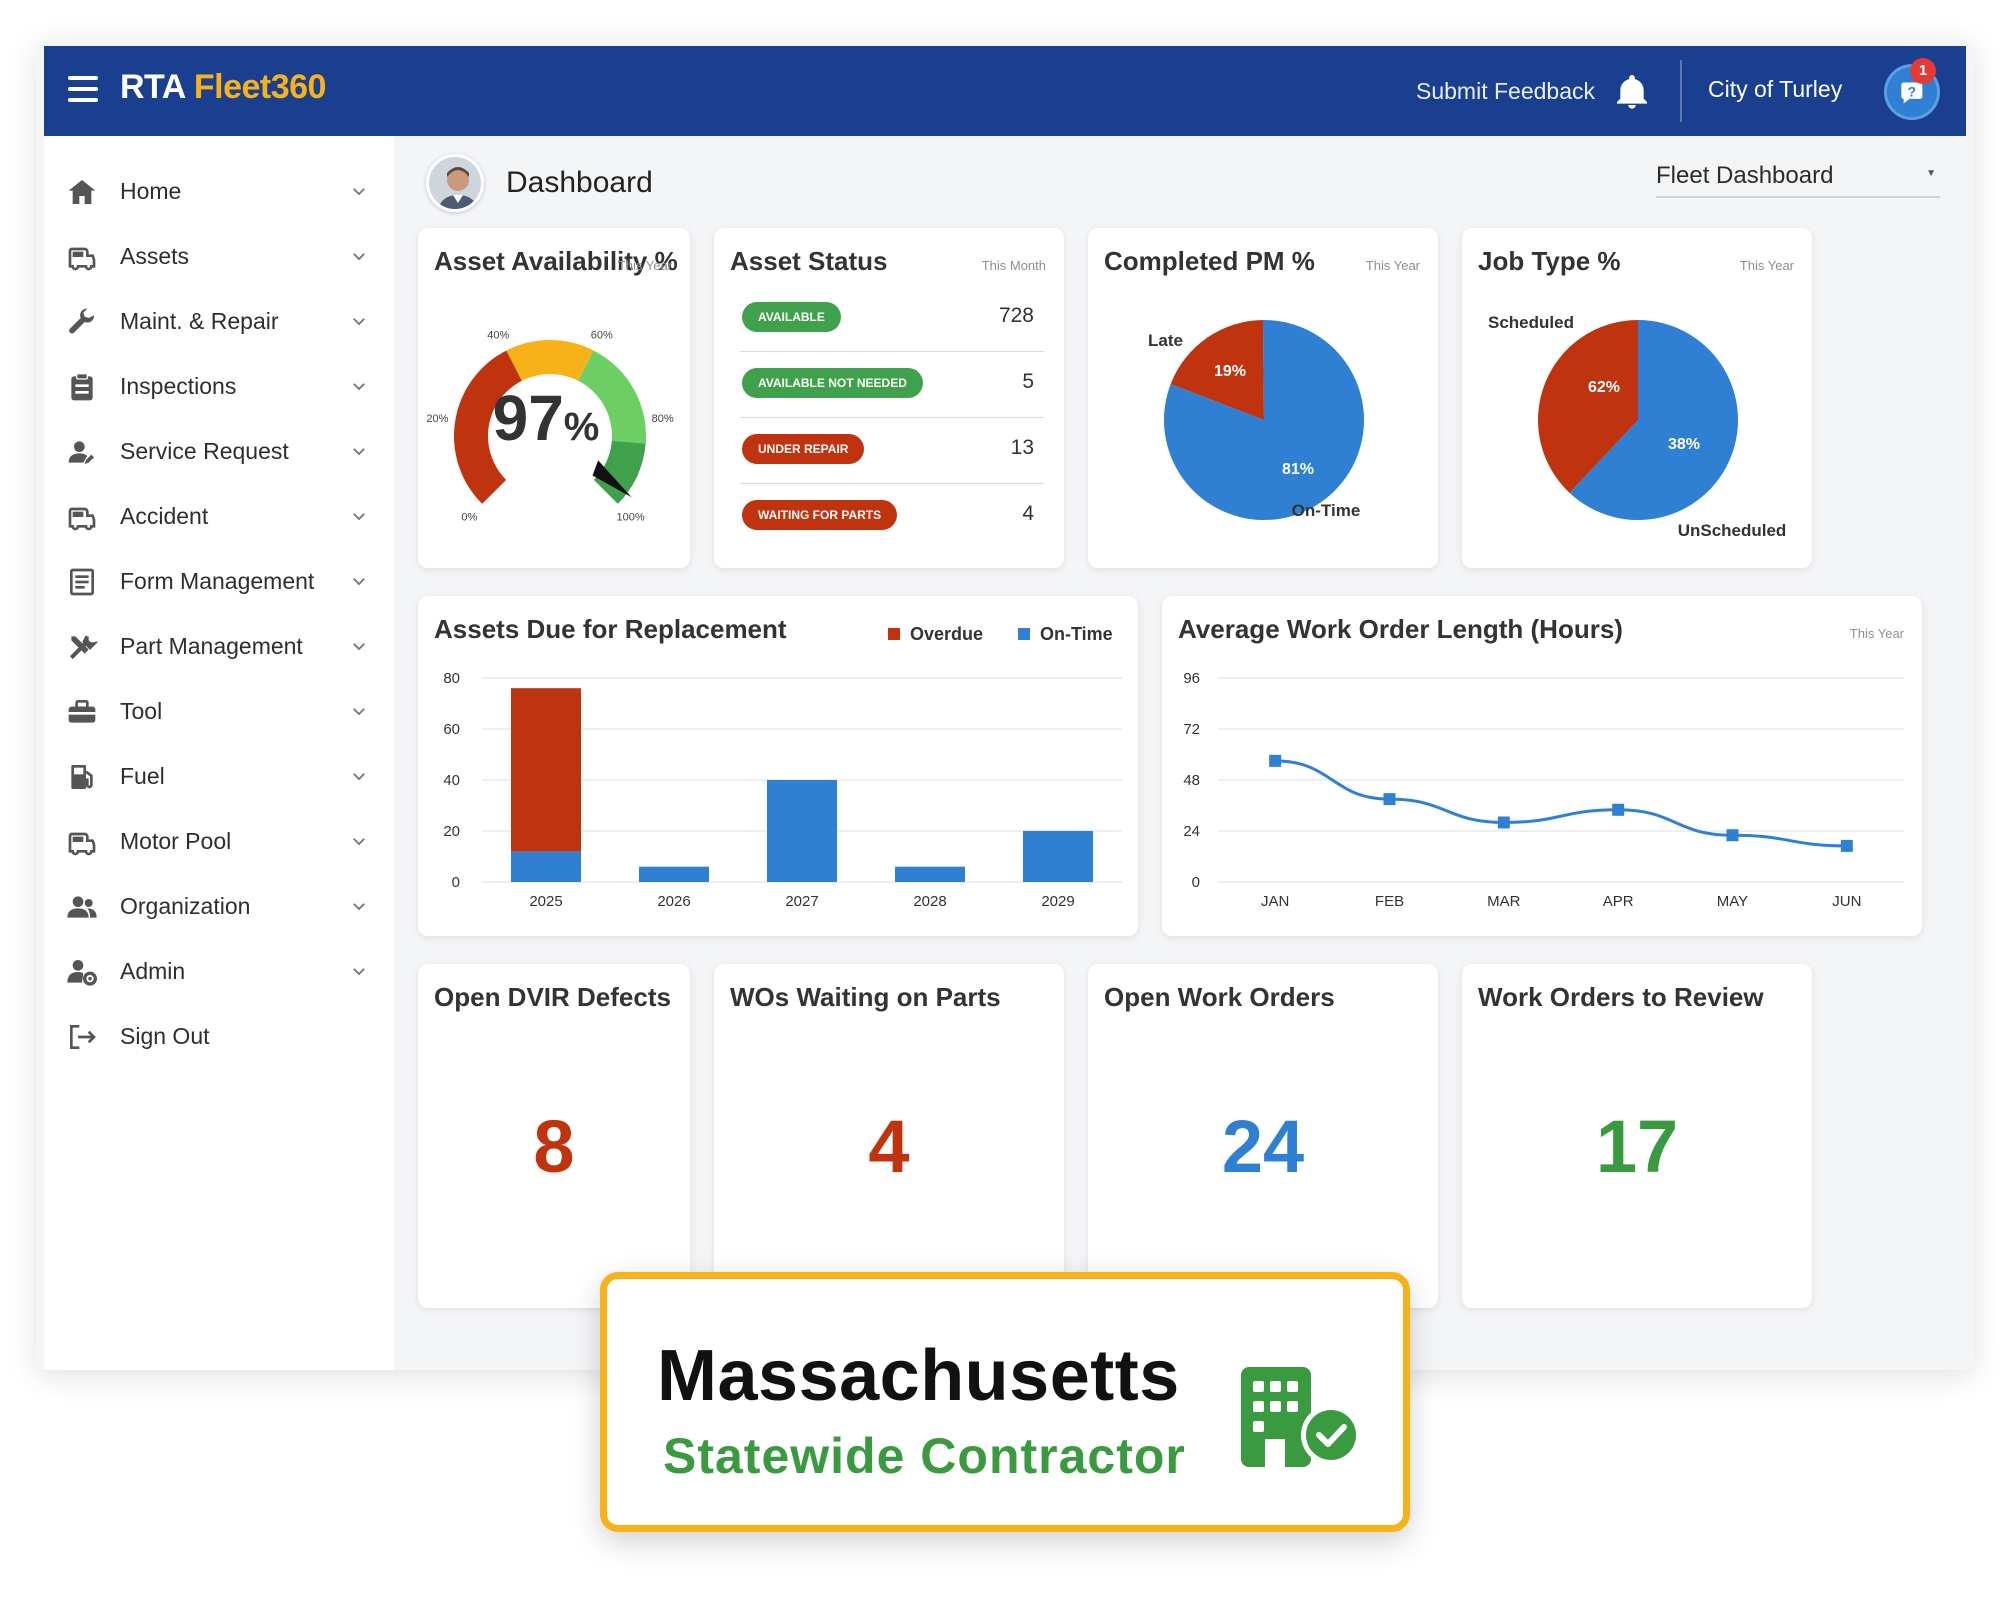 The height and width of the screenshot is (1608, 2000). What do you see at coordinates (1298, 469) in the screenshot?
I see `pie-value-label: 81%` at bounding box center [1298, 469].